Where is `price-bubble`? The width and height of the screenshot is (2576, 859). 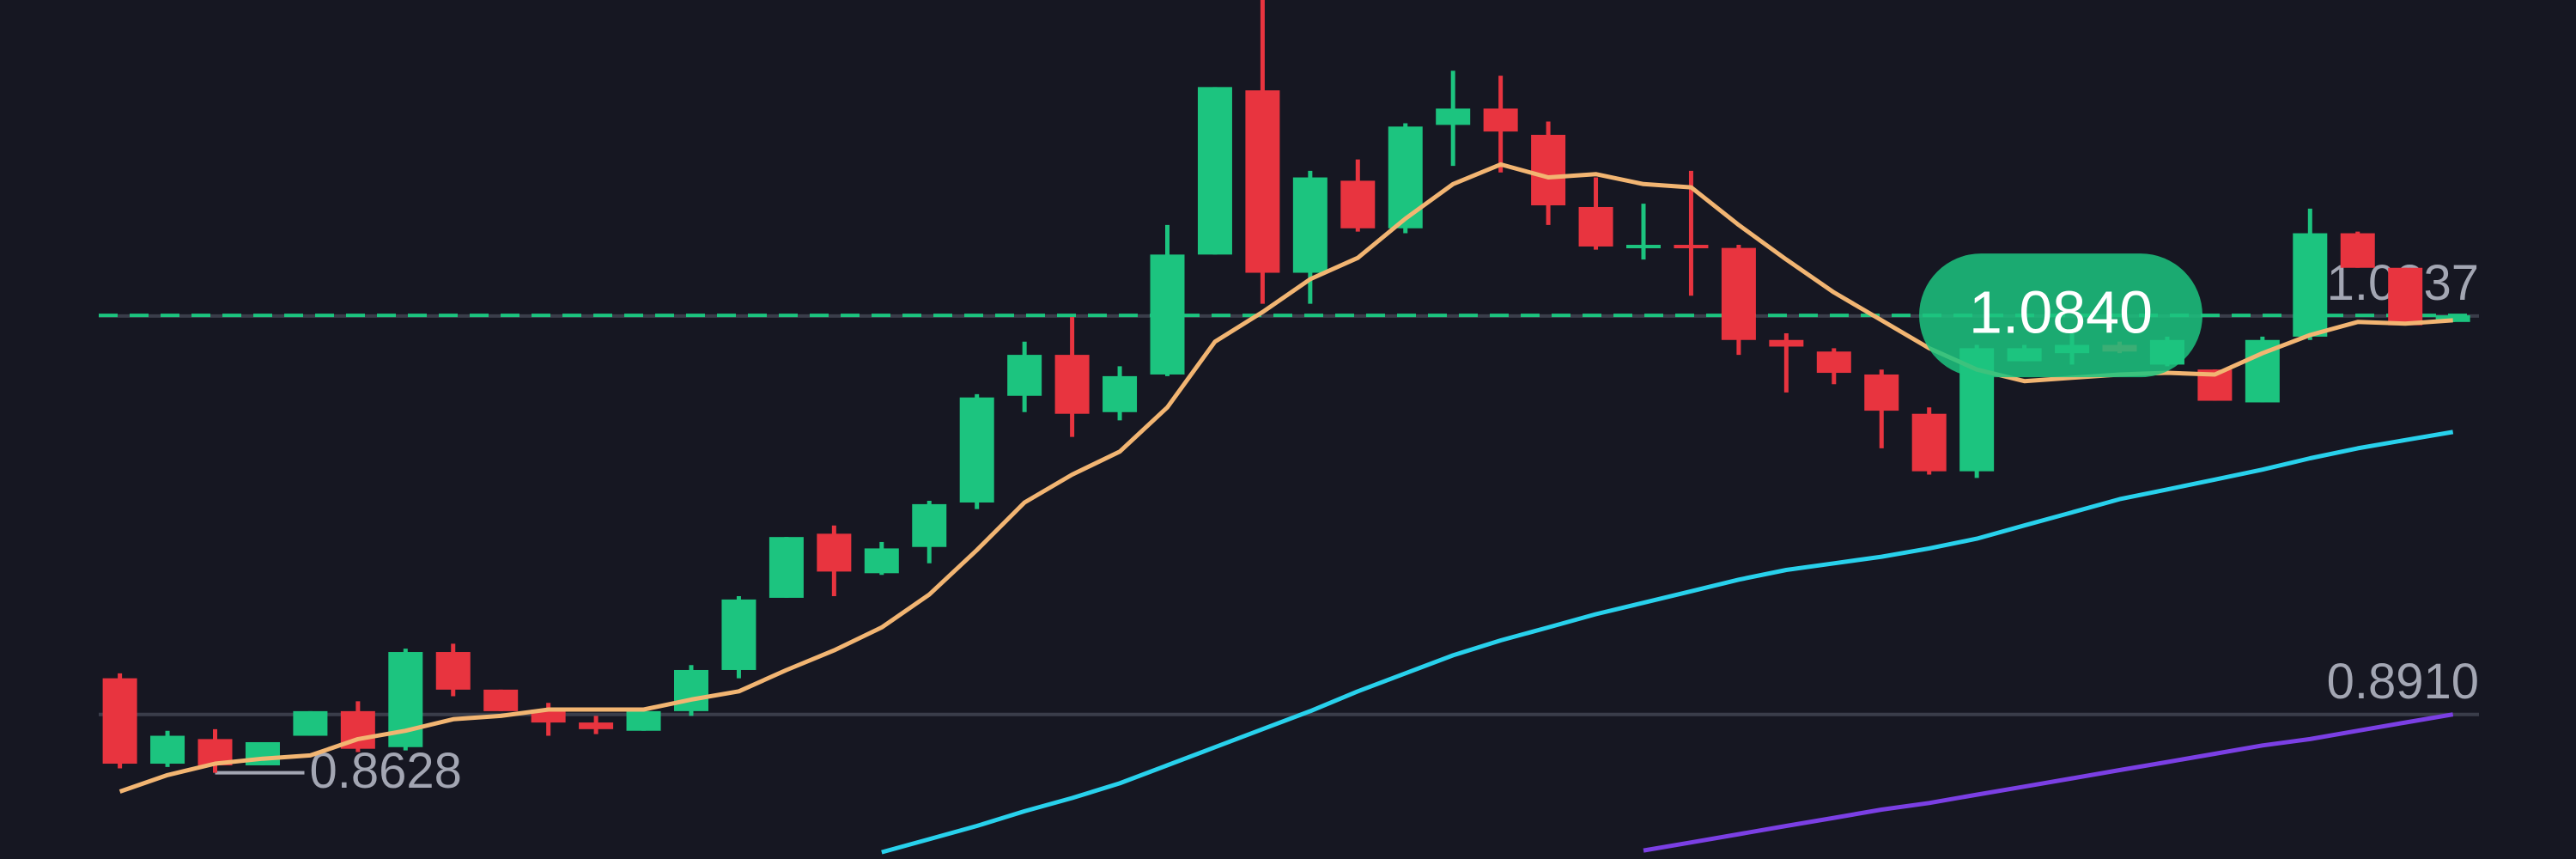 price-bubble is located at coordinates (2060, 315).